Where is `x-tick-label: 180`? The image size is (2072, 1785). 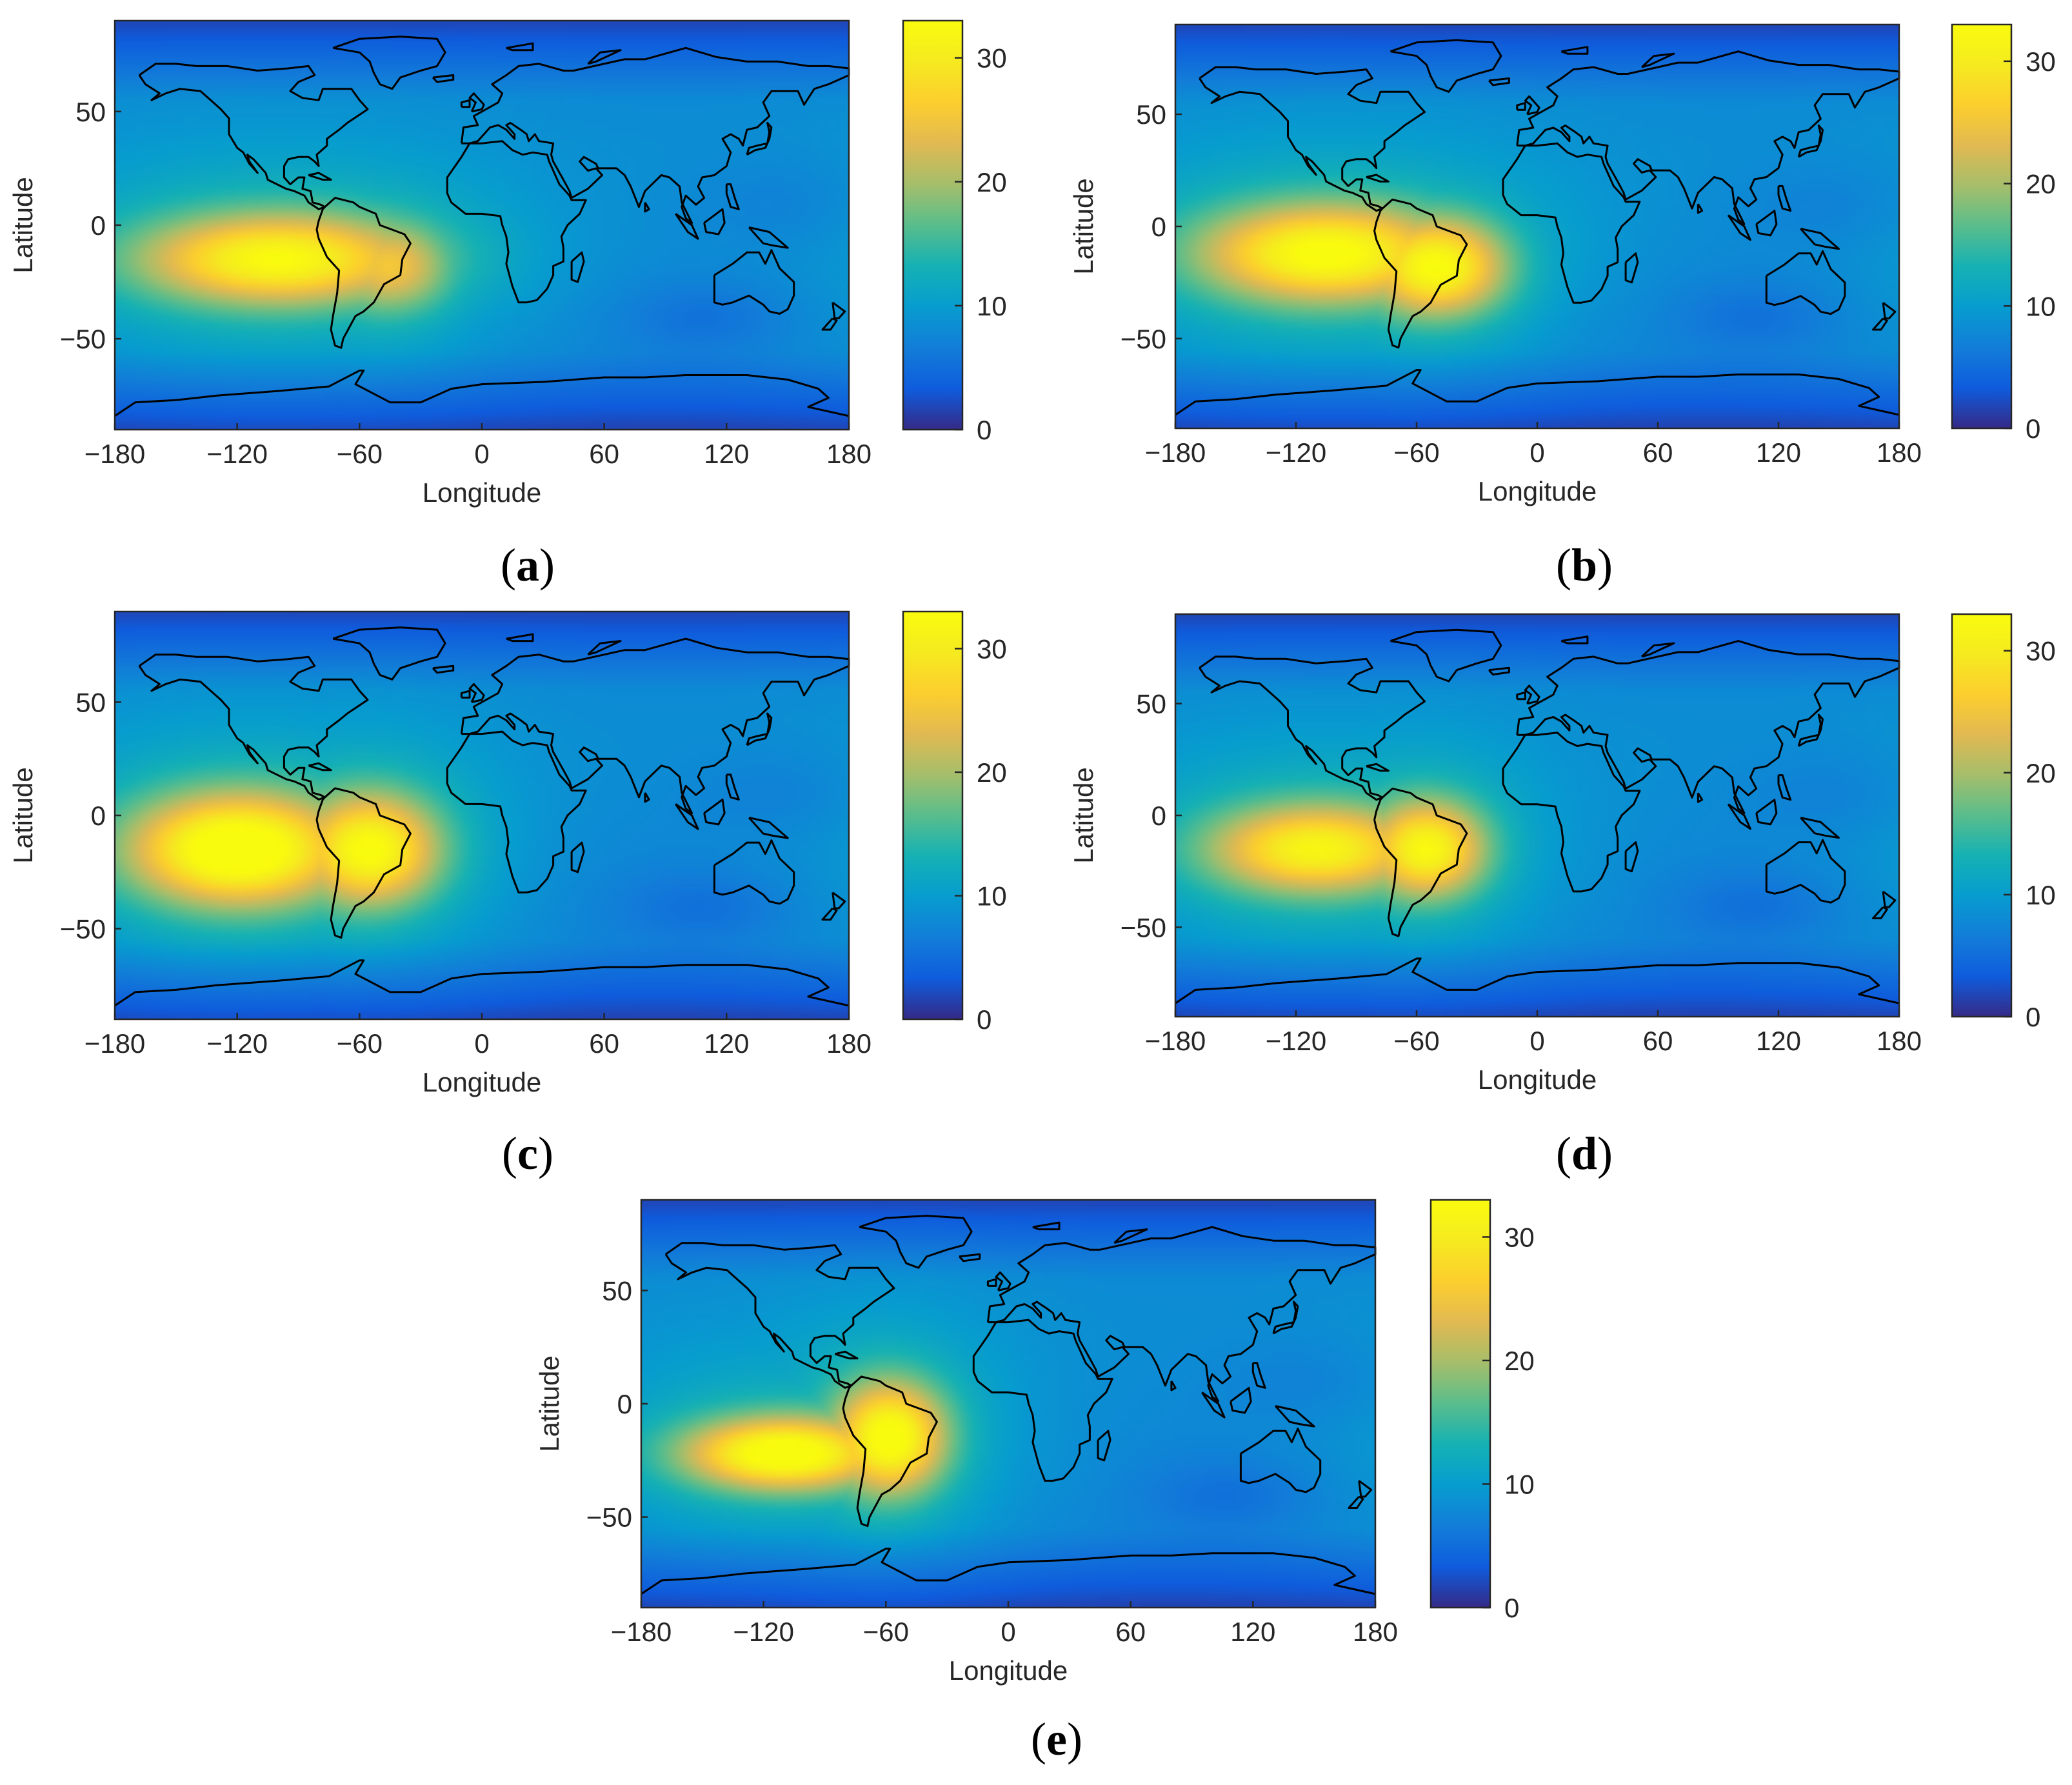 x-tick-label: 180 is located at coordinates (1899, 1041).